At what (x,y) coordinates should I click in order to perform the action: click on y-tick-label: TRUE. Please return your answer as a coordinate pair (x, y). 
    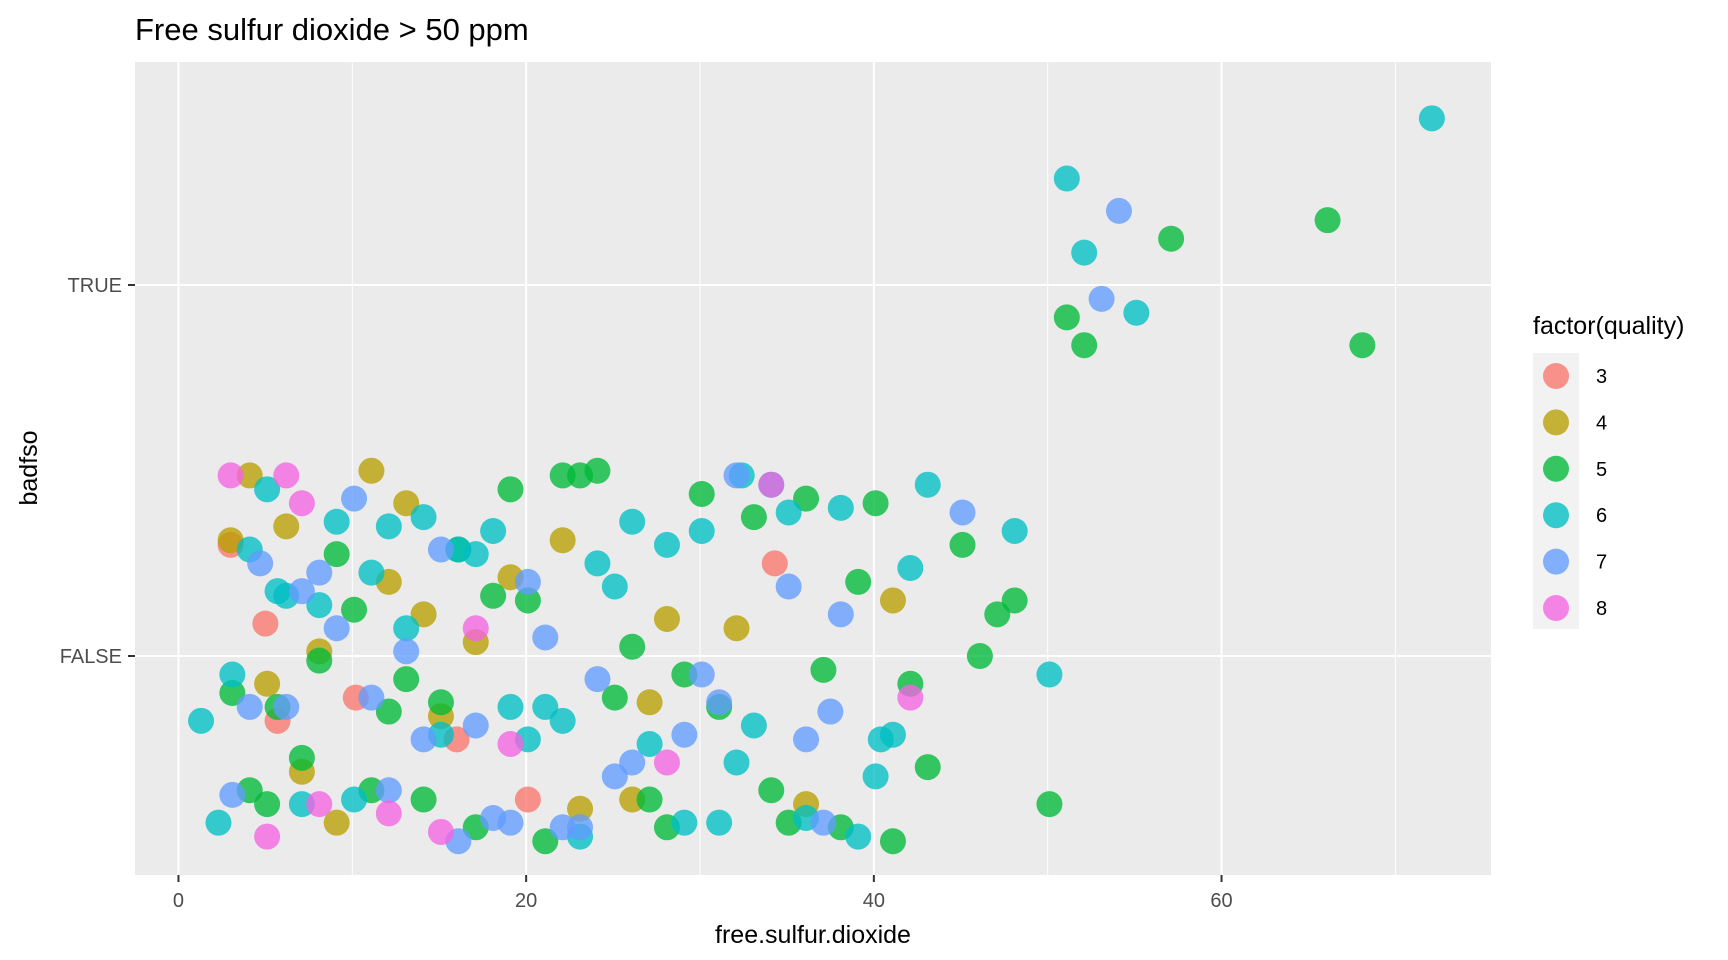
    Looking at the image, I should click on (95, 286).